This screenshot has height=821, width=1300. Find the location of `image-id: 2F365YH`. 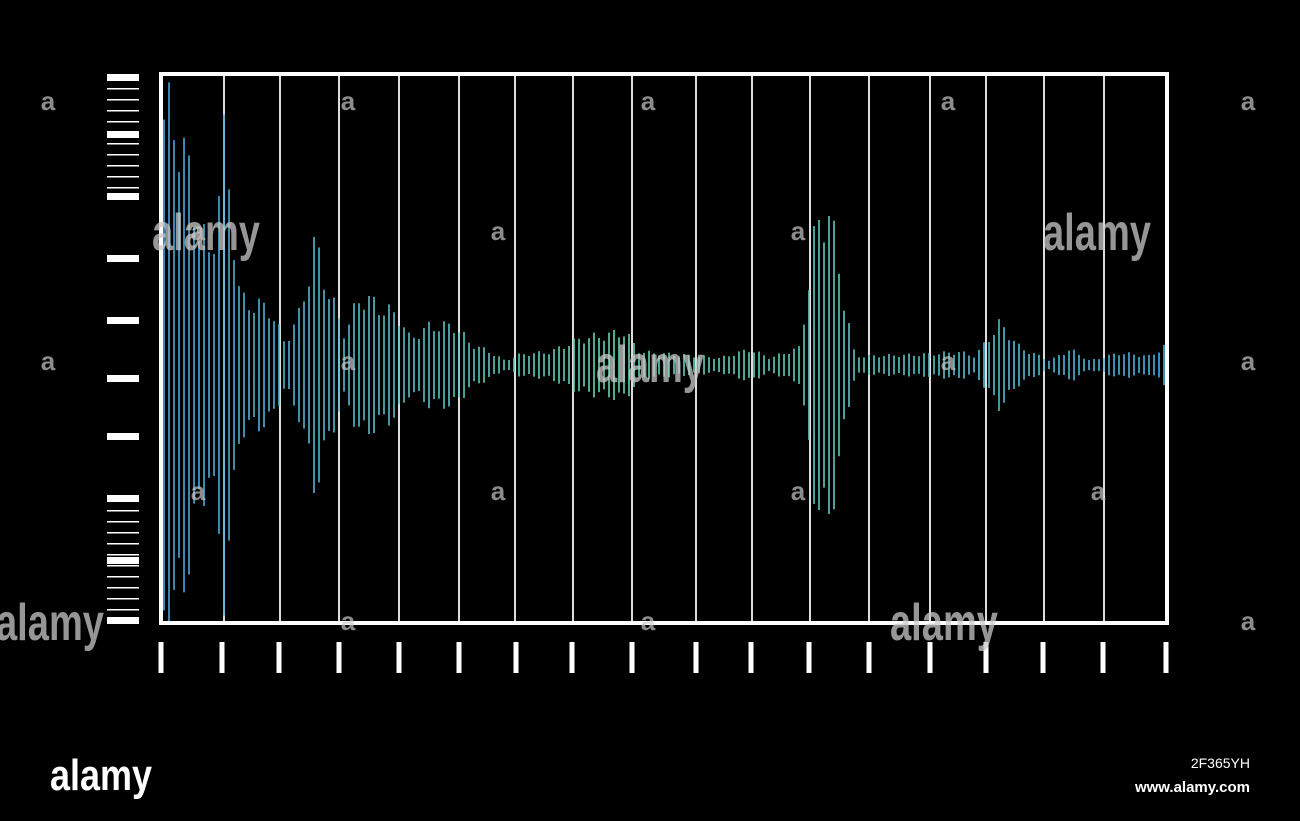

image-id: 2F365YH is located at coordinates (1220, 763).